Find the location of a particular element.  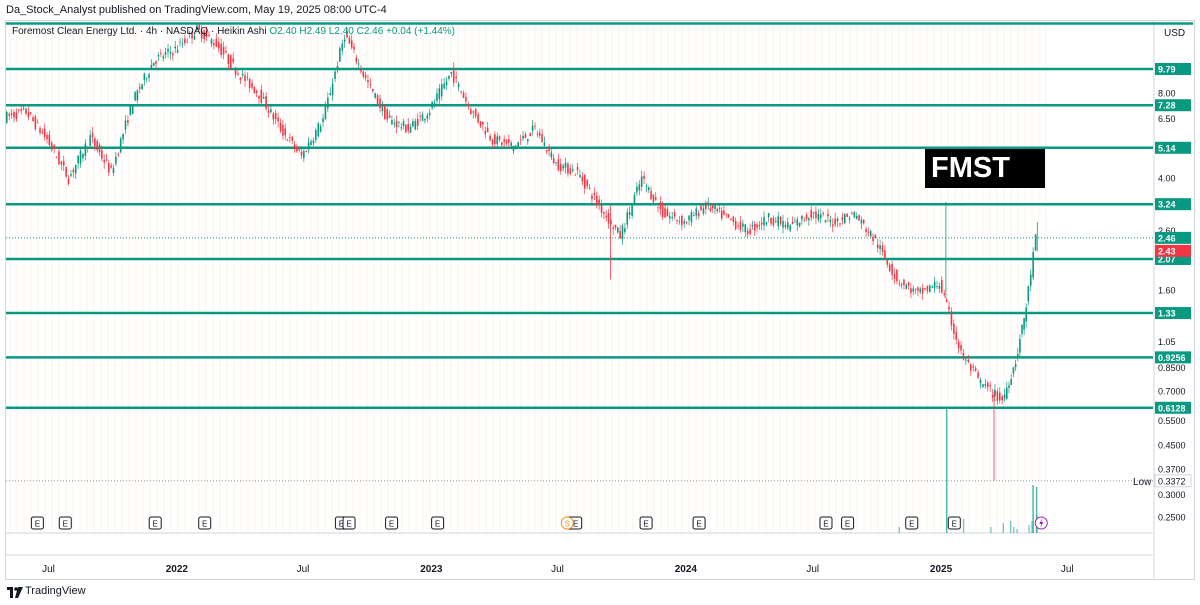

y-tick-label: 8.00 is located at coordinates (1167, 94).